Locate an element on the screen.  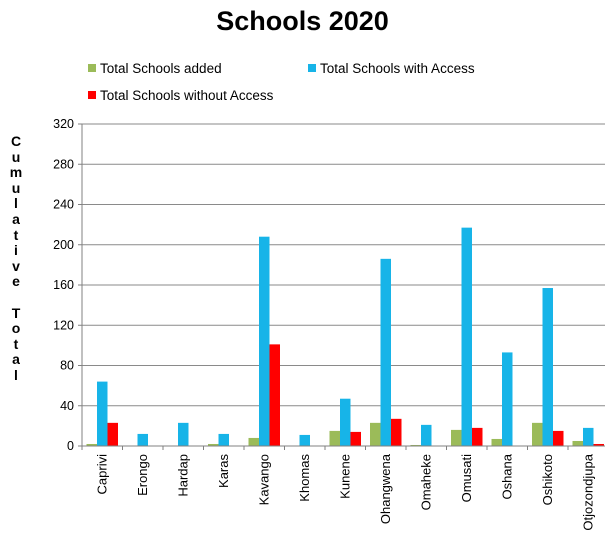
bar-total-schools-added-kavango is located at coordinates (253, 441).